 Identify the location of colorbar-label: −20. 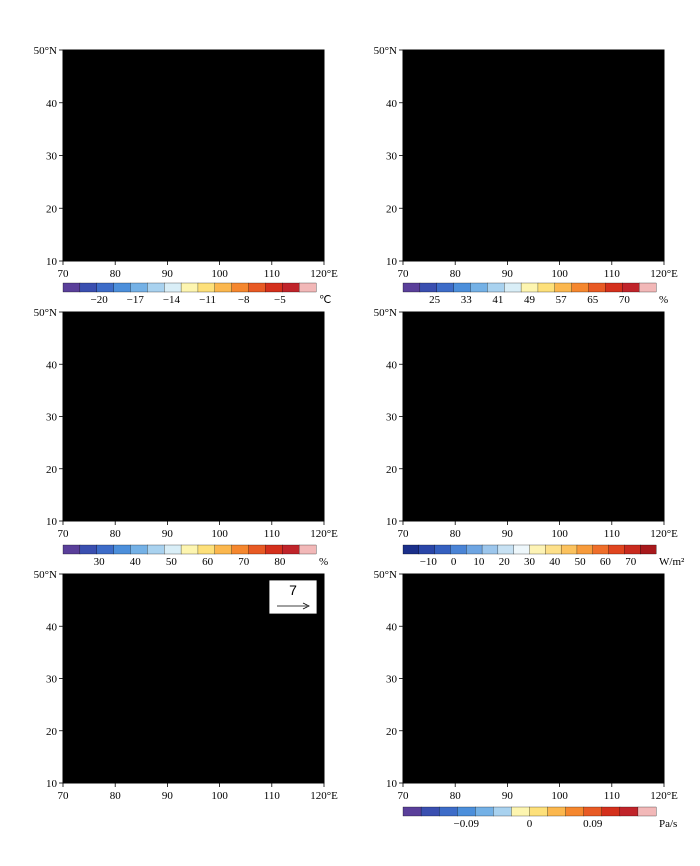
(100, 300).